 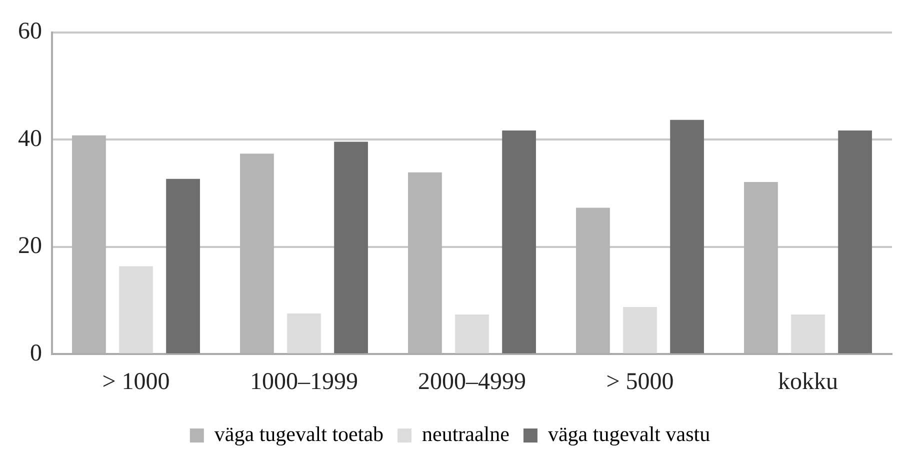 What do you see at coordinates (304, 381) in the screenshot?
I see `x-tick-label: 1000–1999` at bounding box center [304, 381].